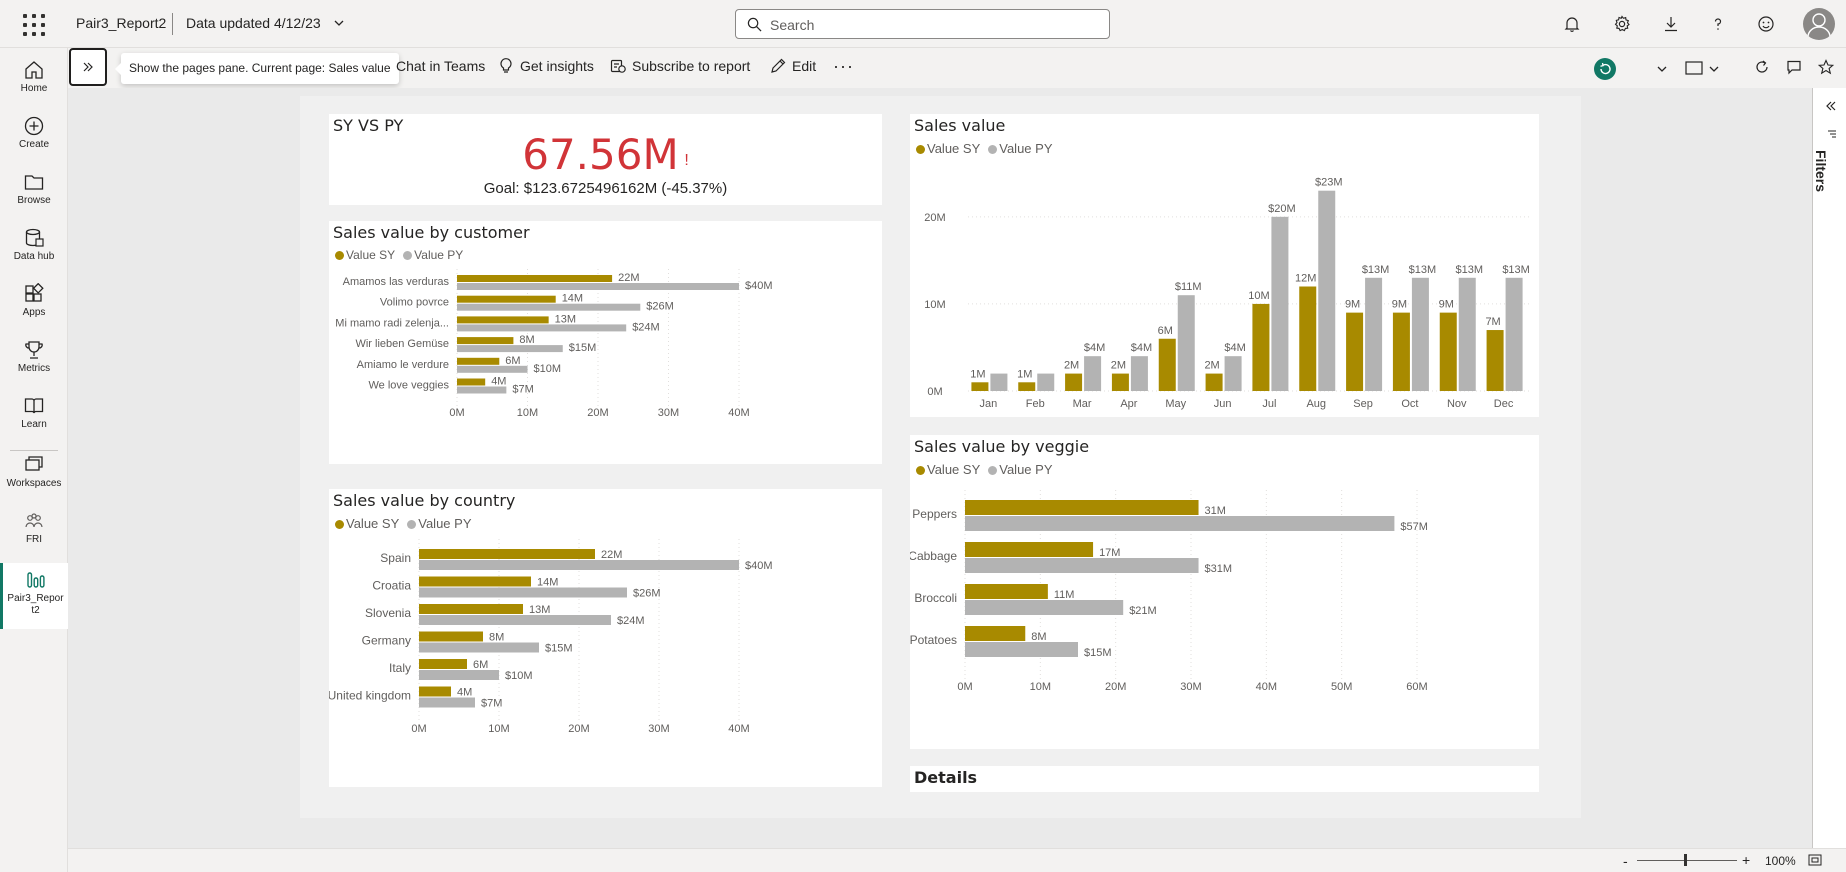 The width and height of the screenshot is (1846, 872). I want to click on search-input: Search, so click(922, 24).